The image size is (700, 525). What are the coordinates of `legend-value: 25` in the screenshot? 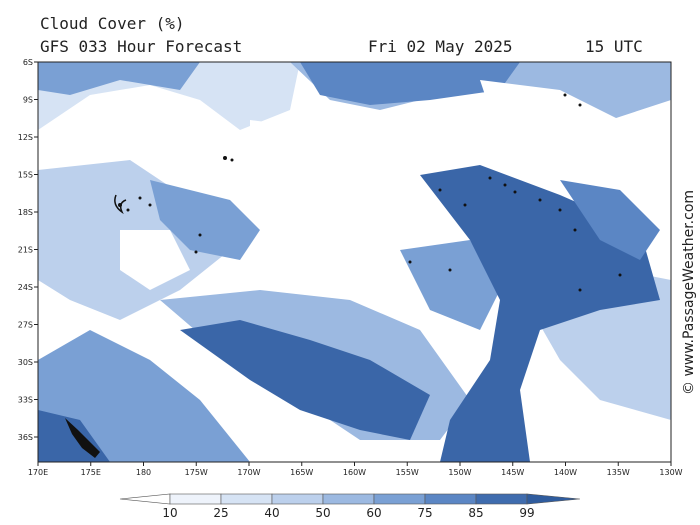 It's located at (220, 513).